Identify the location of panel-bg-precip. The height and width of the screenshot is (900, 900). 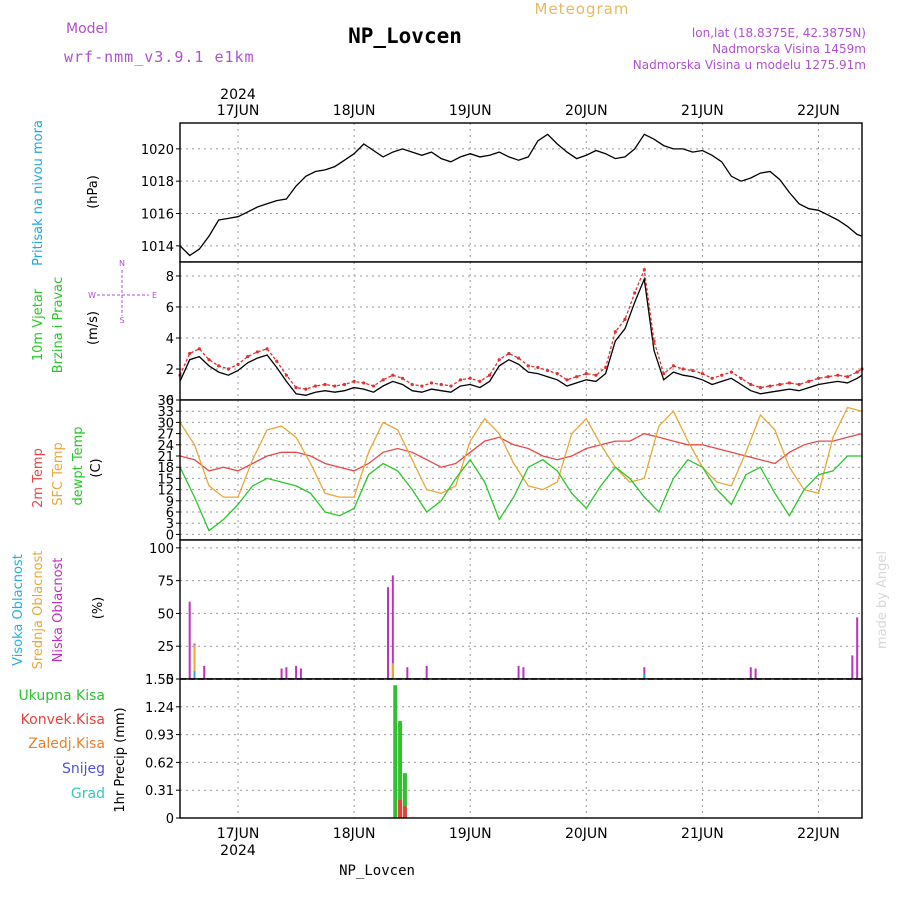
(521, 748).